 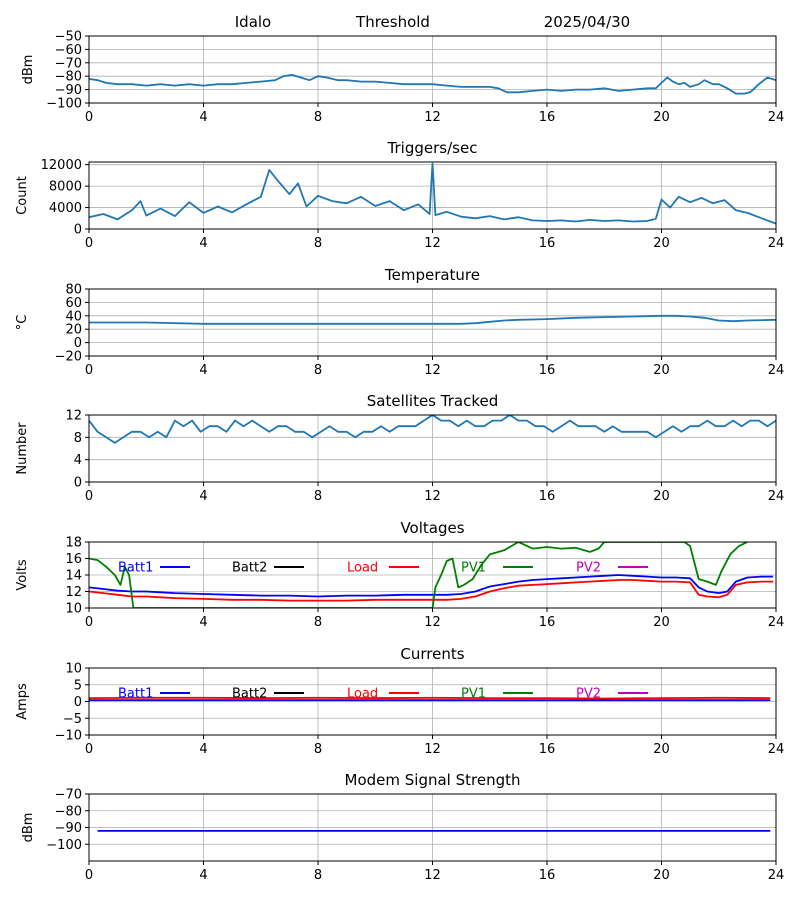 What do you see at coordinates (776, 749) in the screenshot?
I see `currents-xtick-label: 24` at bounding box center [776, 749].